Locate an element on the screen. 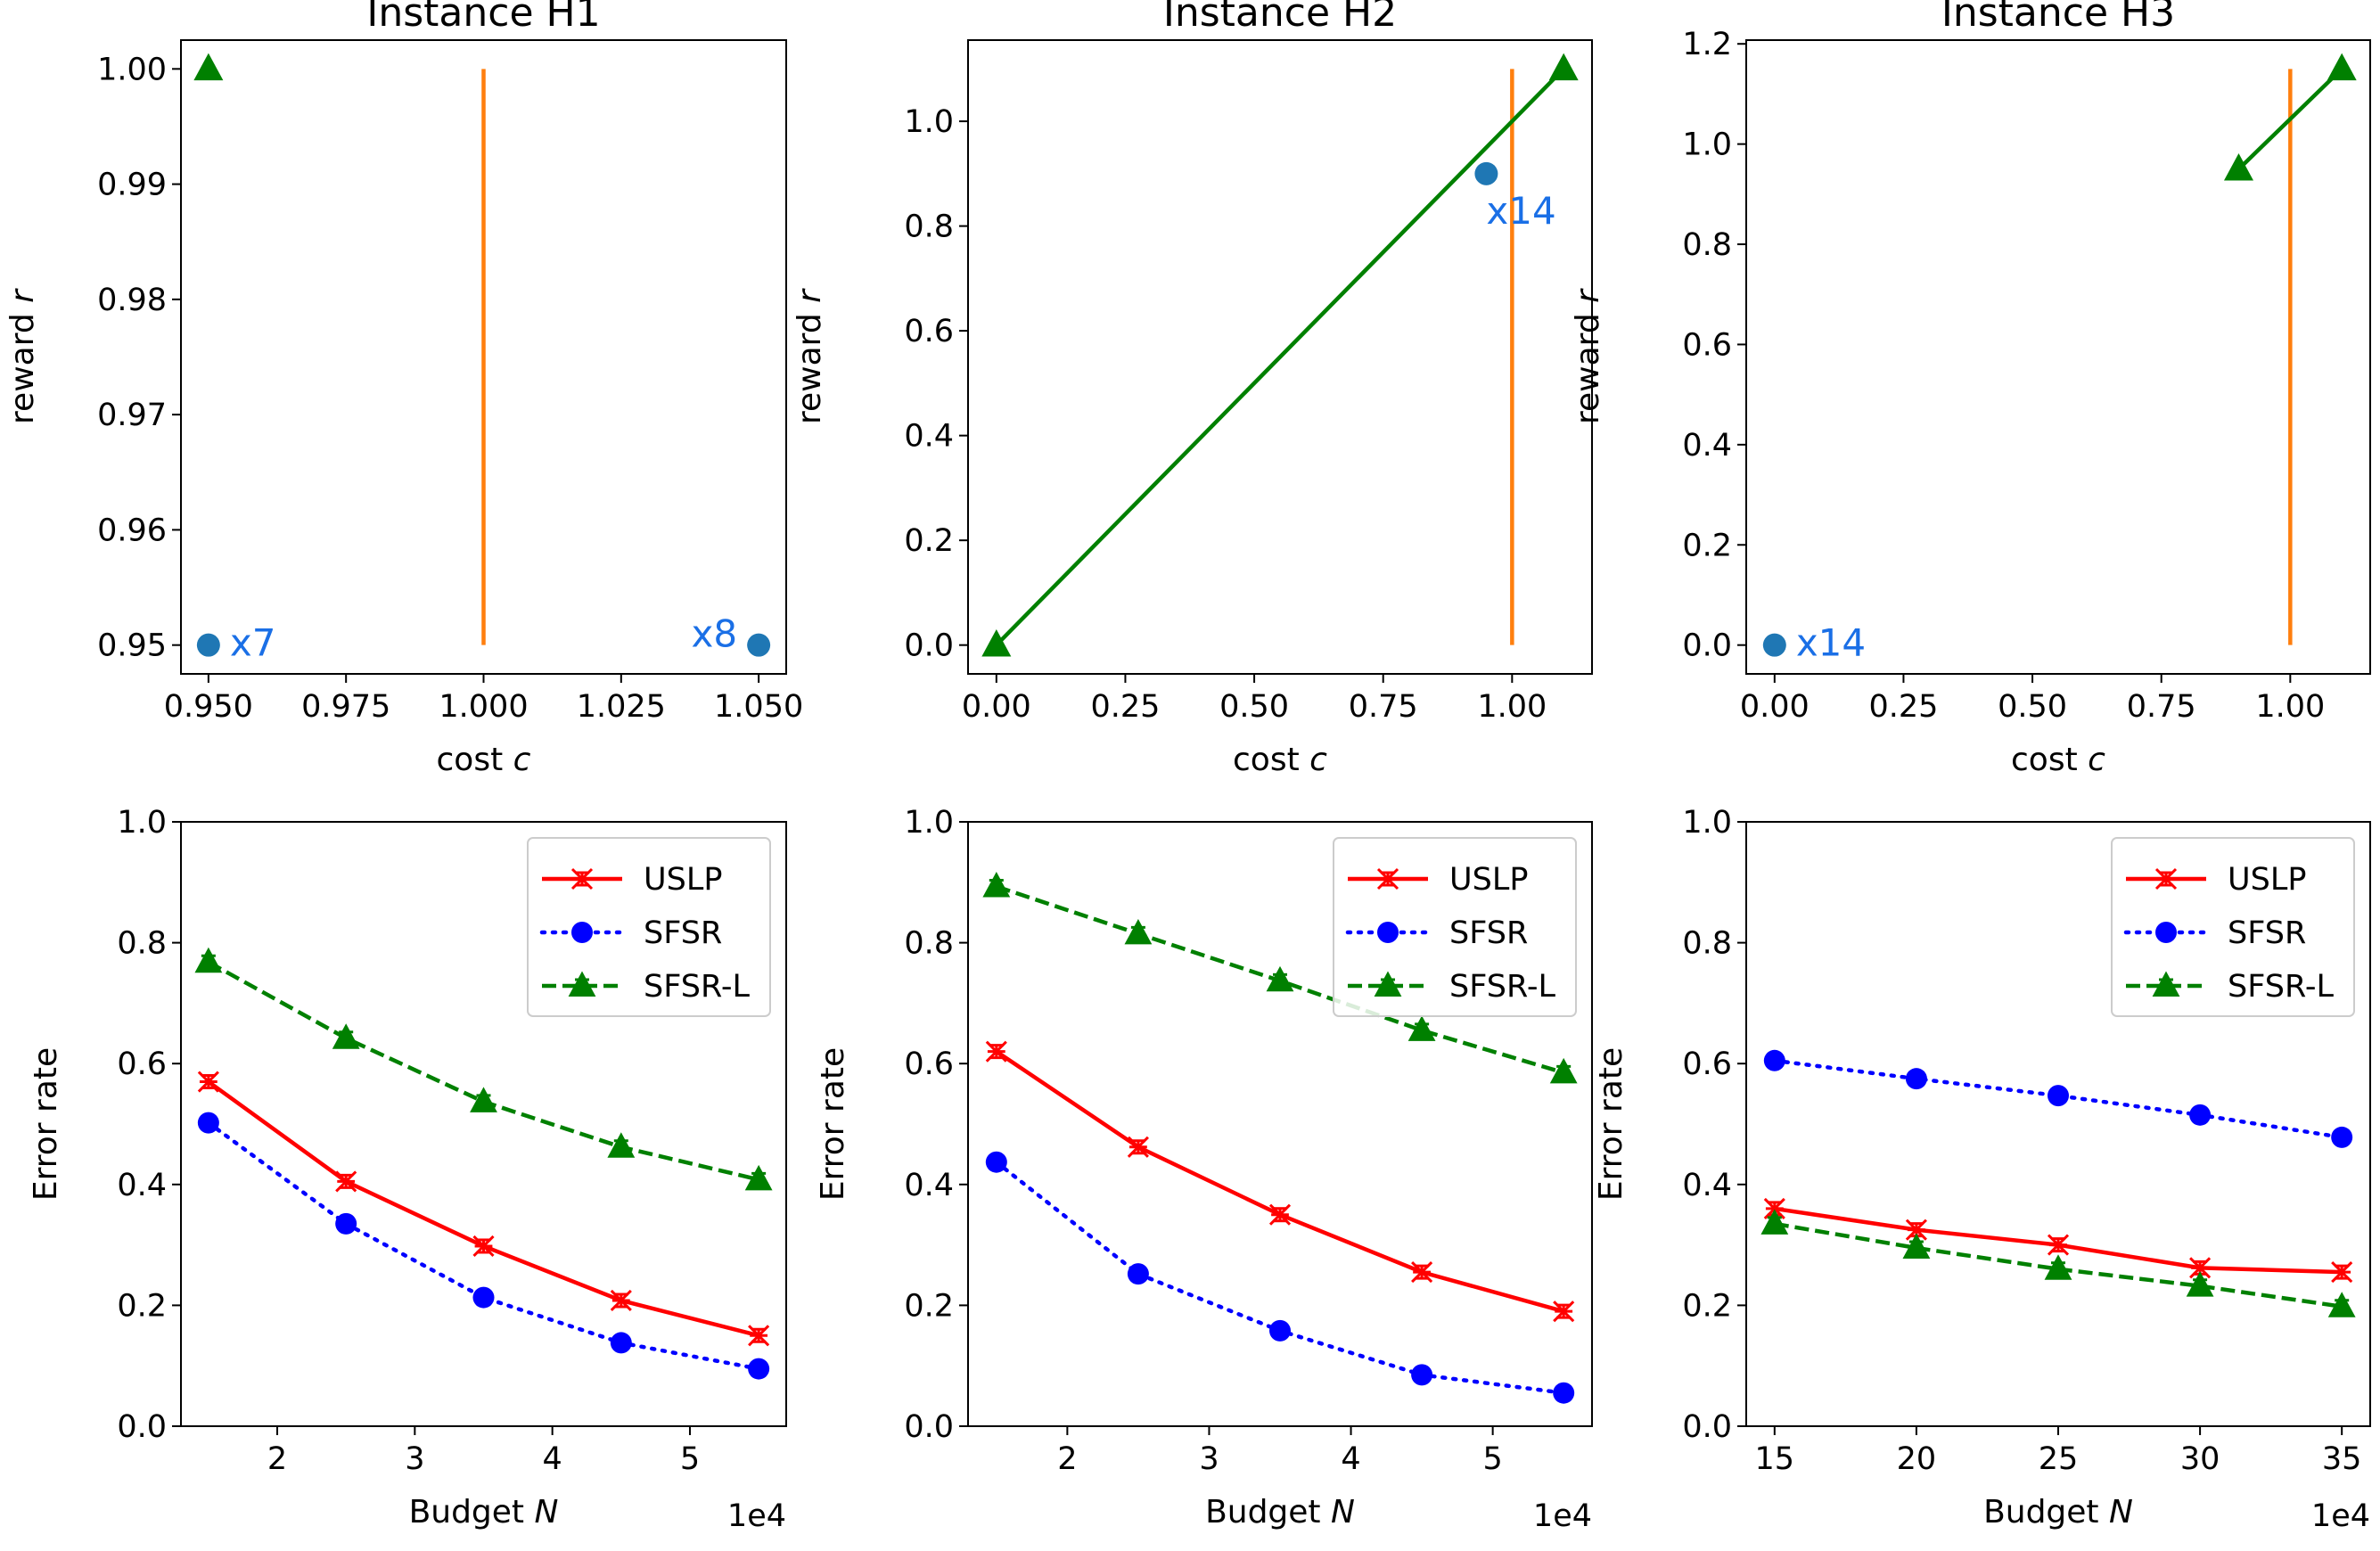 The height and width of the screenshot is (1551, 2380). chart-title: Instance H3 is located at coordinates (2058, 18).